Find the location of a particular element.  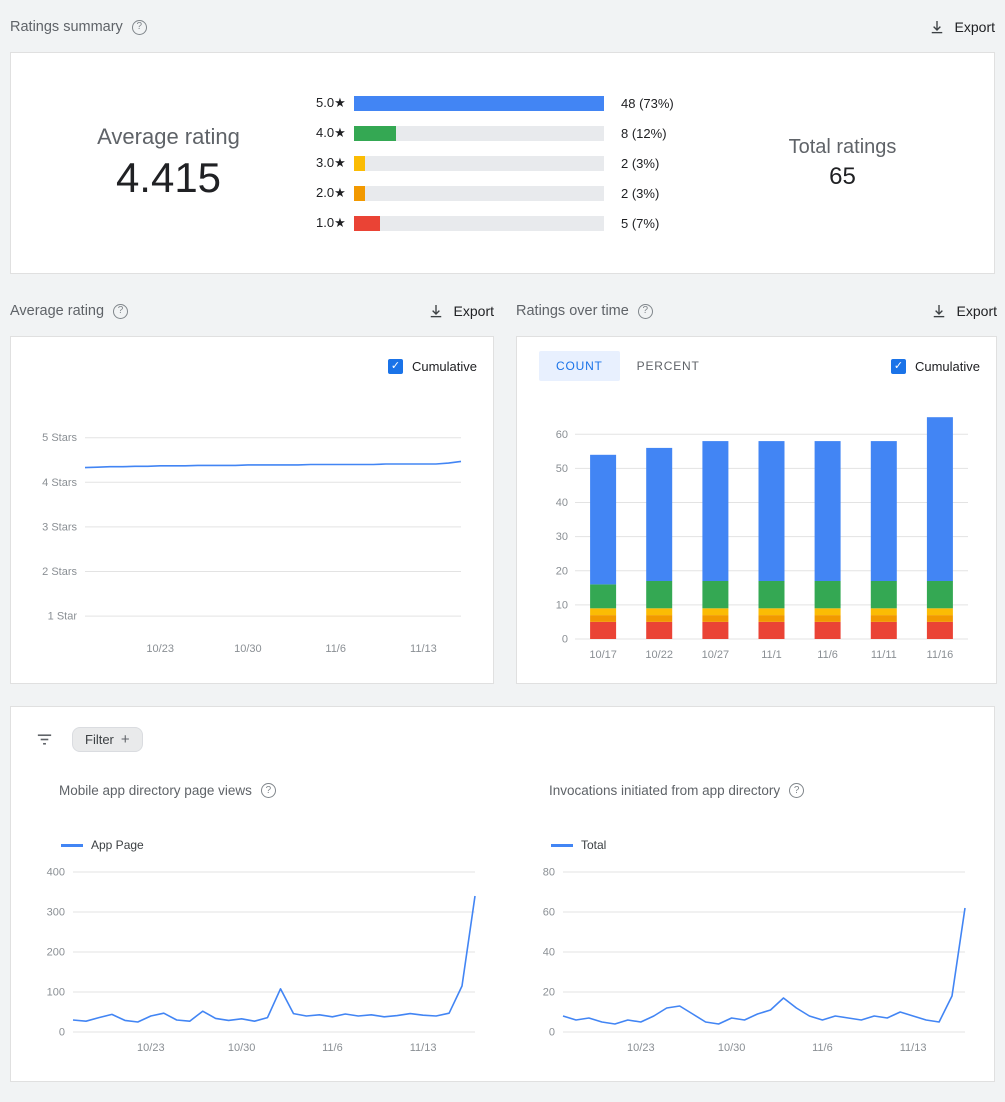

checkbox-checked-icon: ✓ is located at coordinates (395, 366).